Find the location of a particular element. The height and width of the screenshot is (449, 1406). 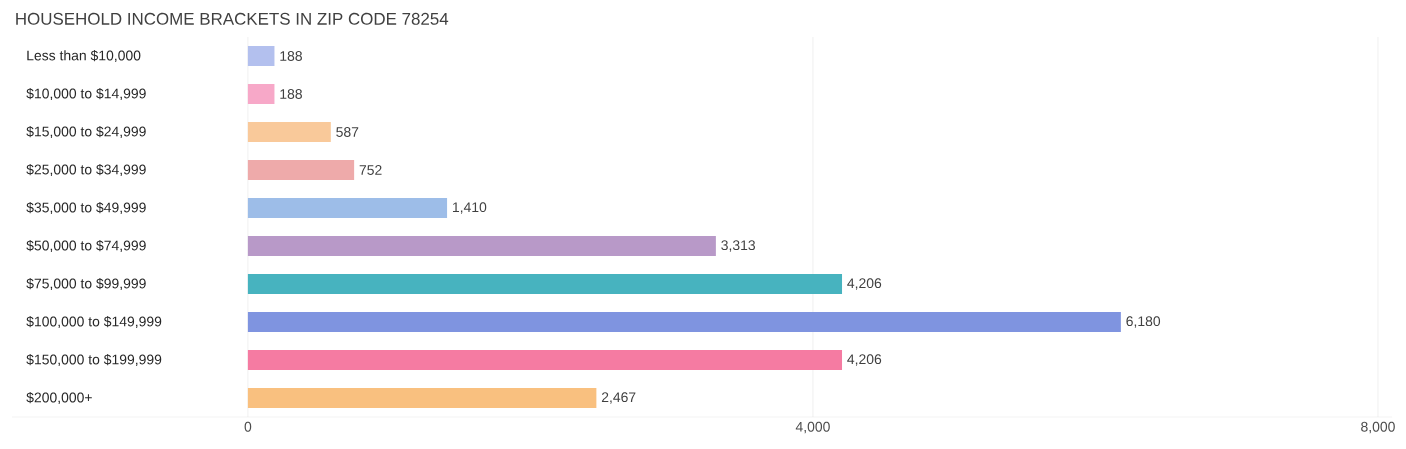

y-tick-label: $150,000 to $199,999 is located at coordinates (94, 360).